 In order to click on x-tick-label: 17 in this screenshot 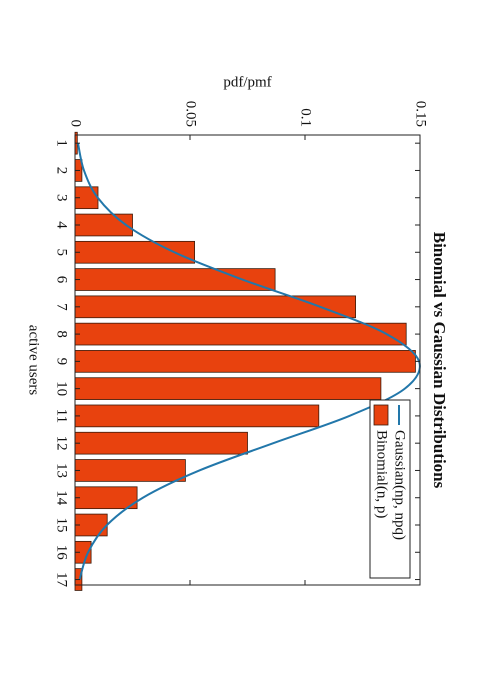, I will do `click(62, 580)`.